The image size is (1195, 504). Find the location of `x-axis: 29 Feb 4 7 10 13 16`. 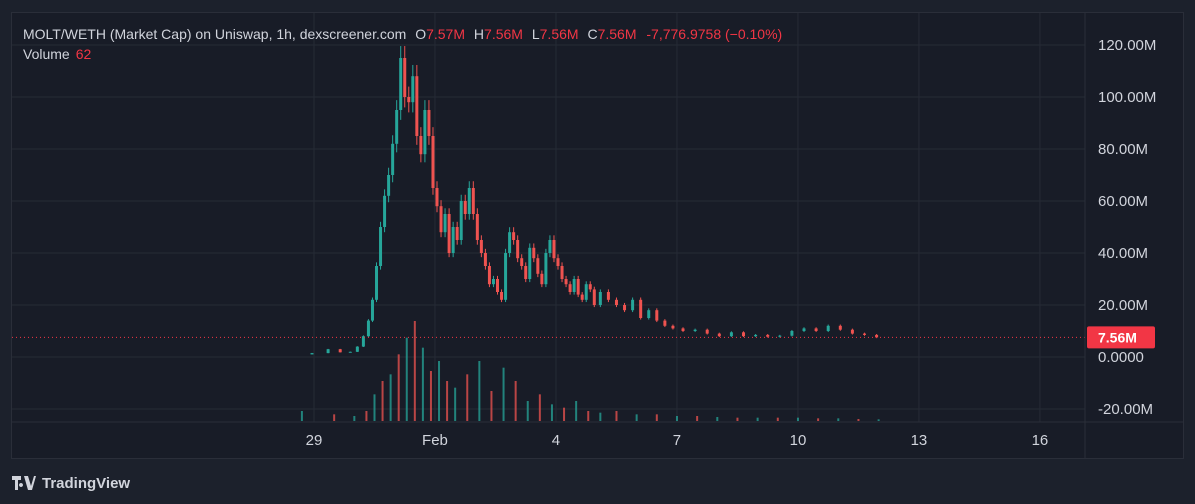

x-axis: 29 Feb 4 7 10 13 16 is located at coordinates (677, 440).